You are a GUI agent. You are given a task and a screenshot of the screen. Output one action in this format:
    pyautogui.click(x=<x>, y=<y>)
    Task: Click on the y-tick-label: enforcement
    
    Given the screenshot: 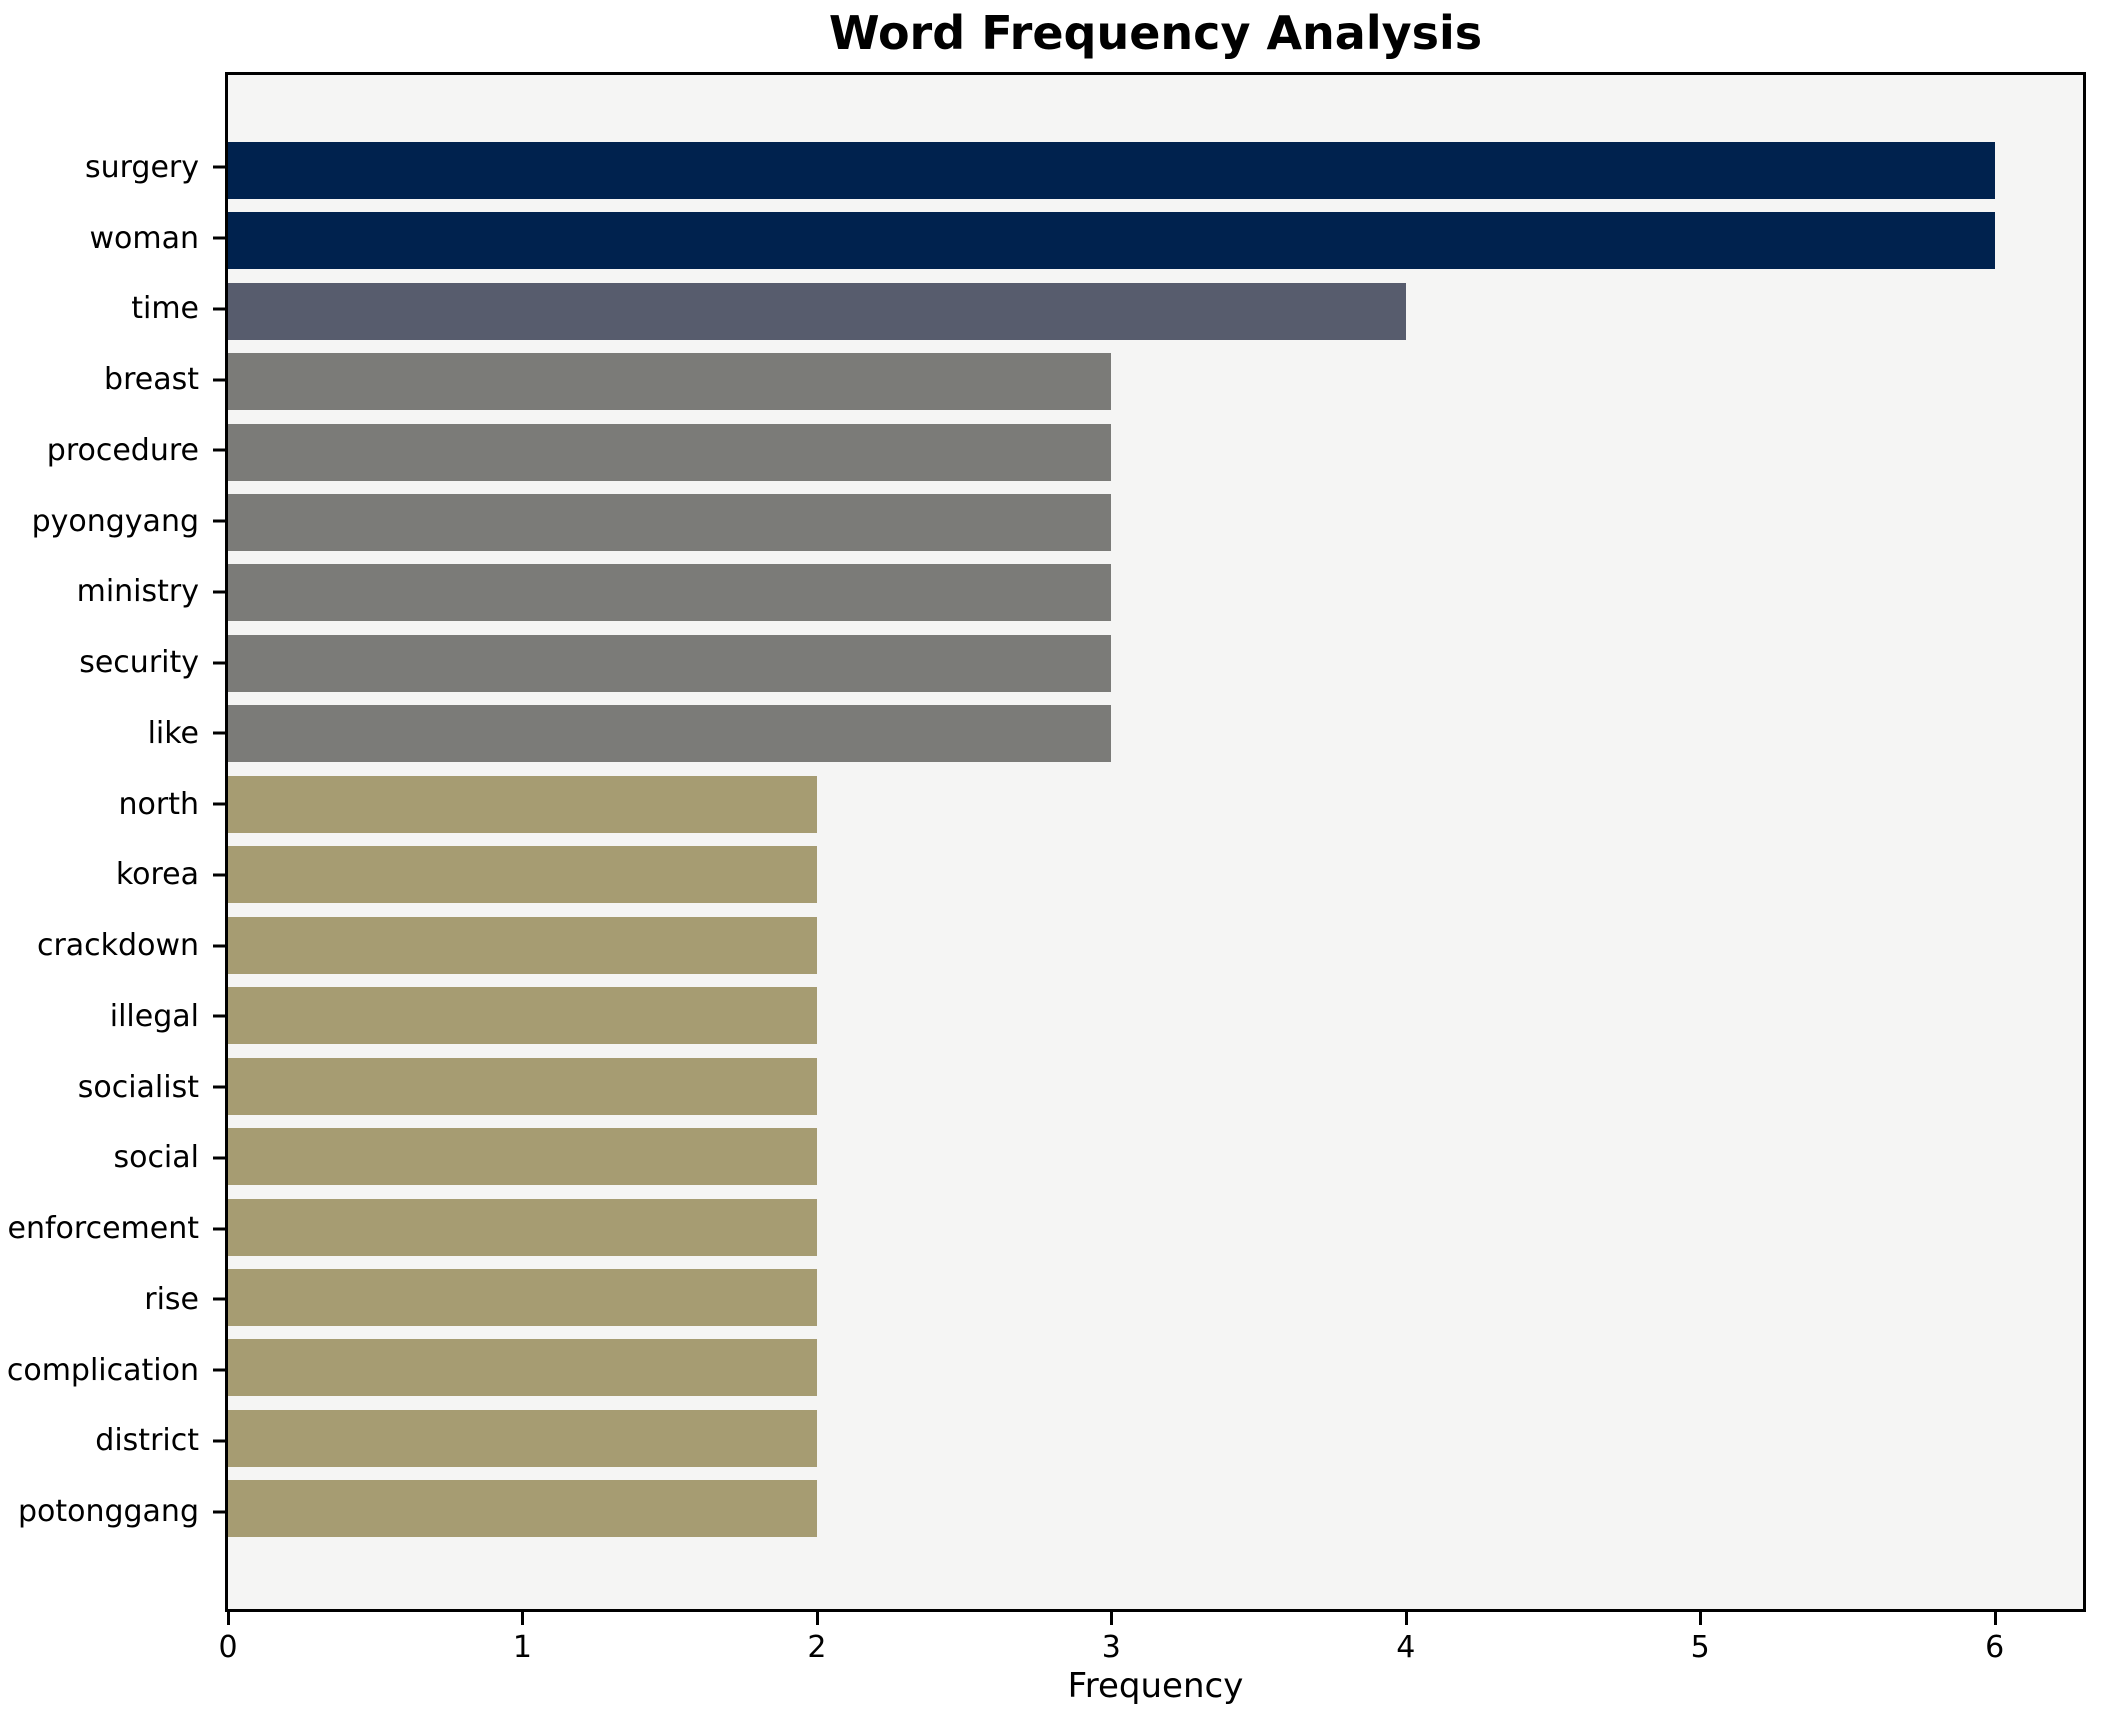 What is the action you would take?
    pyautogui.click(x=103, y=1229)
    